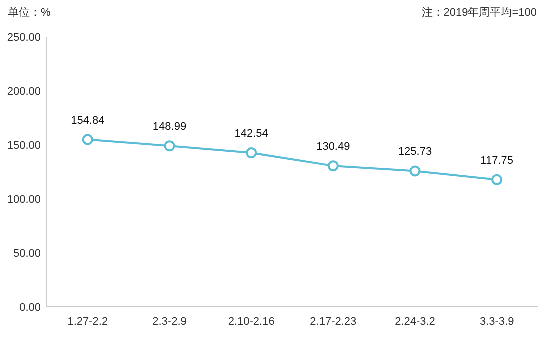  What do you see at coordinates (251, 322) in the screenshot?
I see `x-tick-label: 2.10-2.16` at bounding box center [251, 322].